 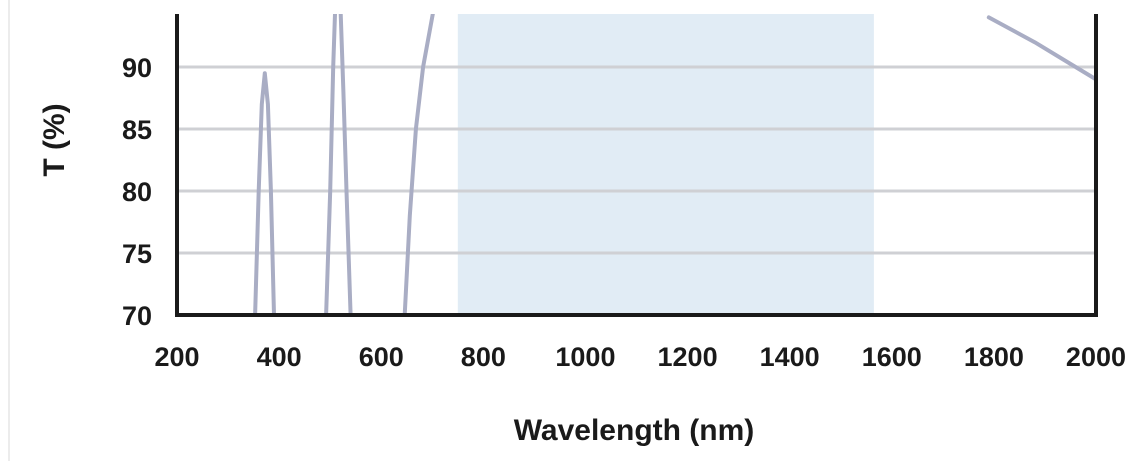 I want to click on x-tick-label-2000: 2000, so click(x=1096, y=357).